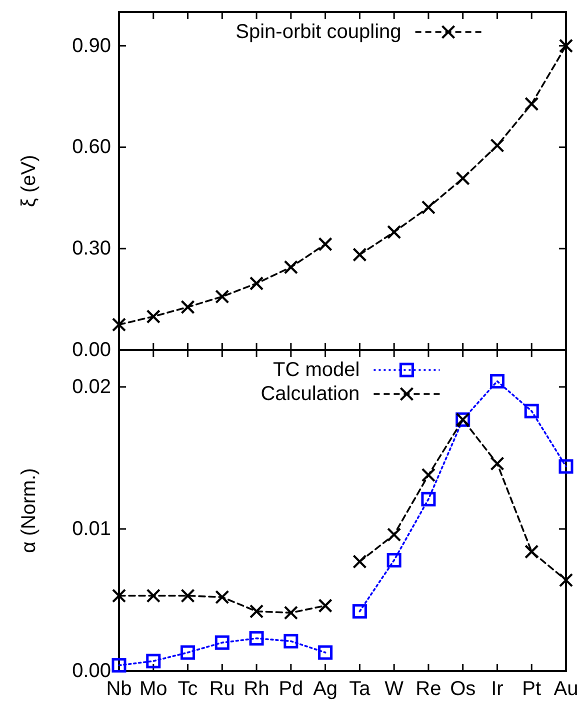  Describe the element at coordinates (153, 689) in the screenshot. I see `x-tick-label: Mo` at that location.